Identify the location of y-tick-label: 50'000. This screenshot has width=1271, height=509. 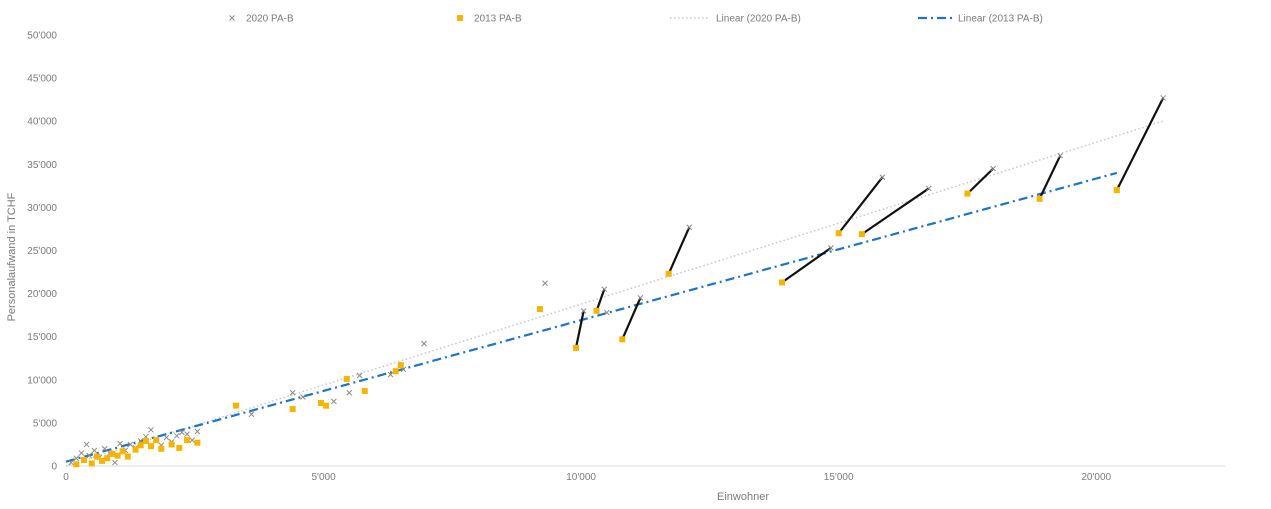
(42, 36).